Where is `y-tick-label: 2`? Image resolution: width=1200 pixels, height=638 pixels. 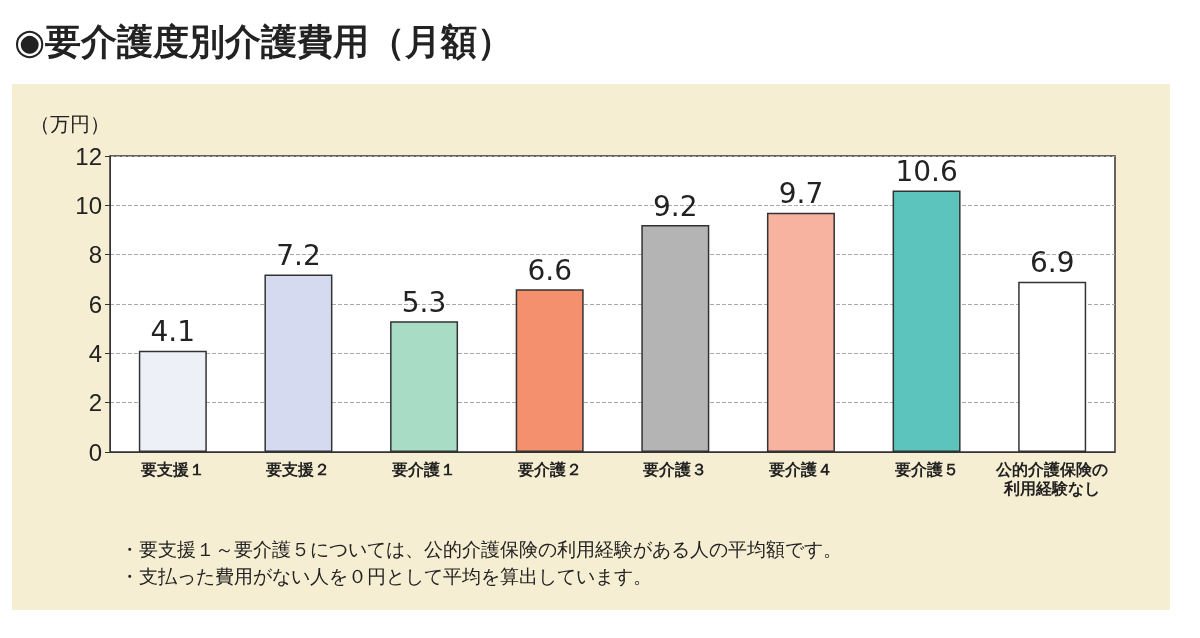 y-tick-label: 2 is located at coordinates (95, 403).